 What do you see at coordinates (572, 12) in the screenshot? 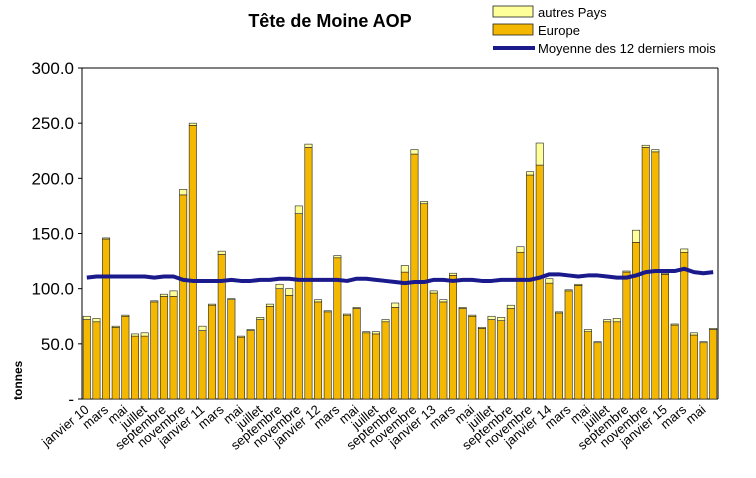
I see `legend-label: autres Pays` at bounding box center [572, 12].